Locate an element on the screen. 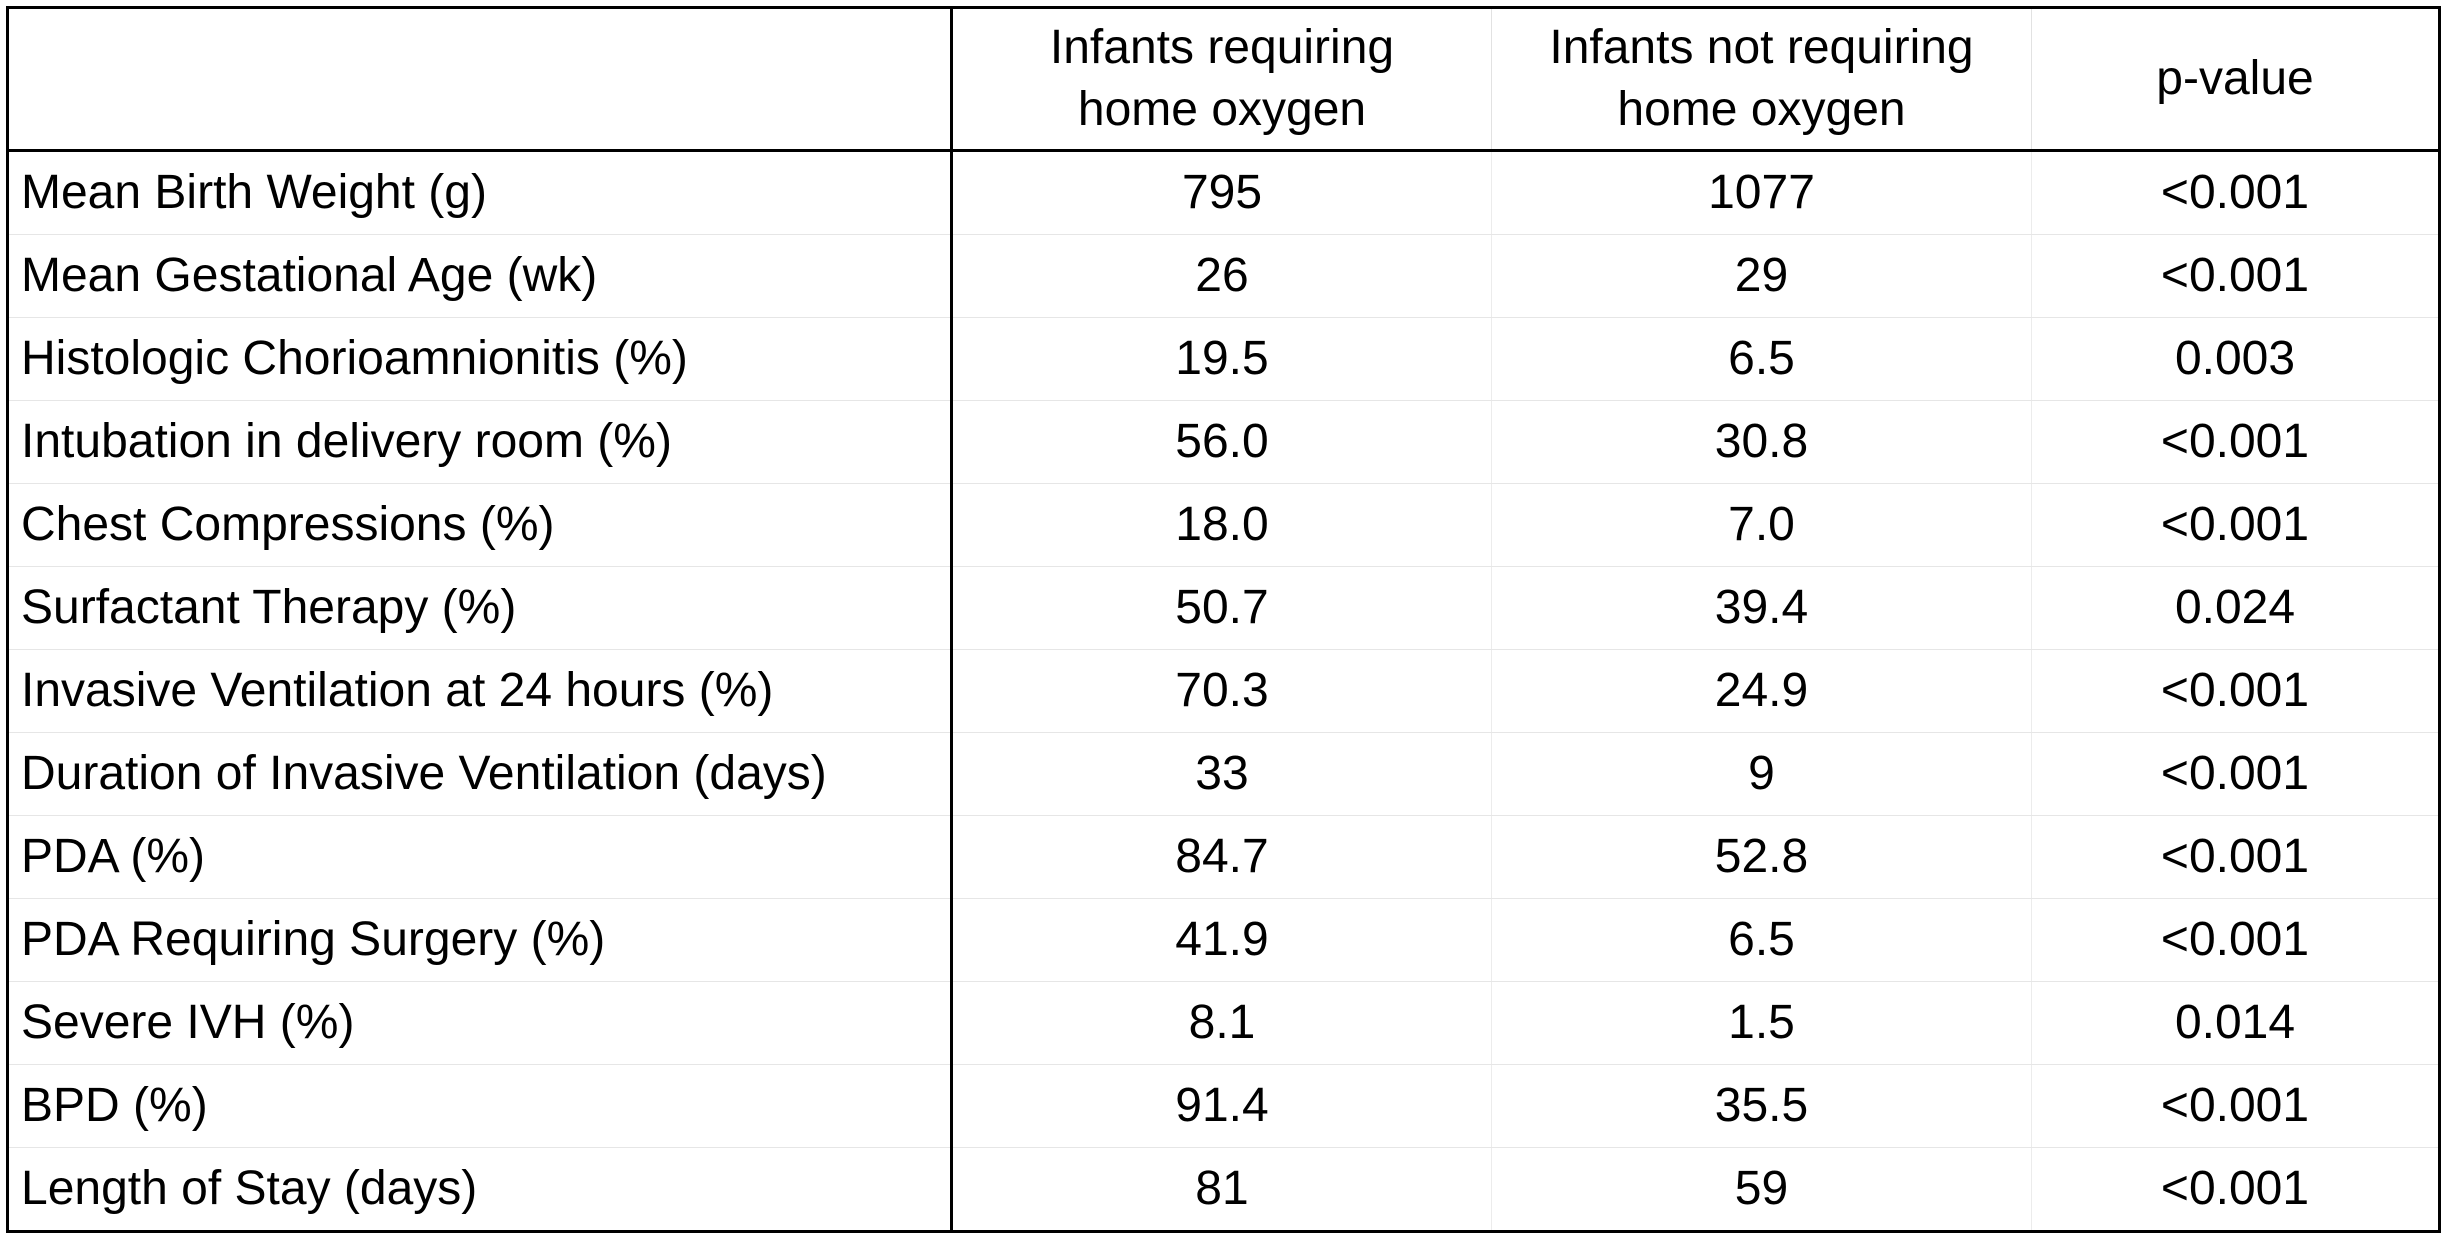 The width and height of the screenshot is (2444, 1250). no-home-oxygen-value-cell: 24.9 is located at coordinates (1761, 691).